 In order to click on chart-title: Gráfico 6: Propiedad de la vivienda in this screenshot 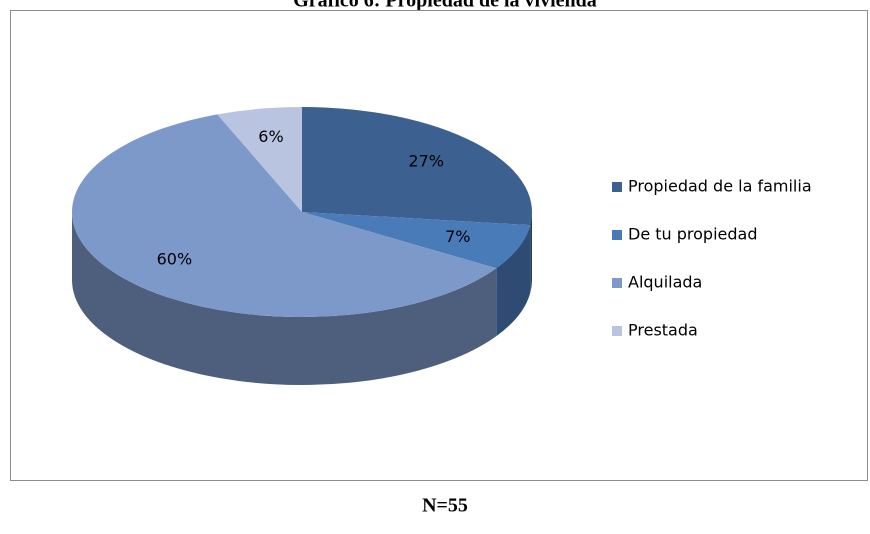, I will do `click(445, 6)`.